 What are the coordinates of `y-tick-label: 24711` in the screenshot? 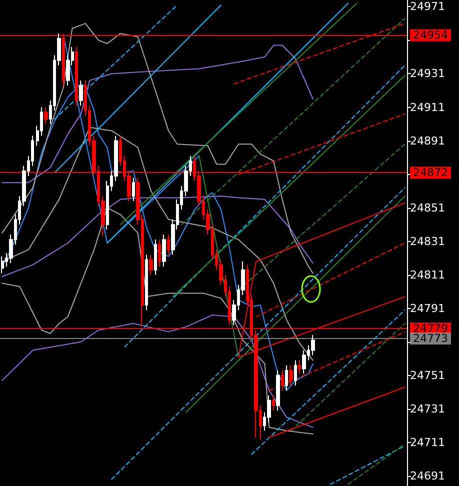 It's located at (427, 442).